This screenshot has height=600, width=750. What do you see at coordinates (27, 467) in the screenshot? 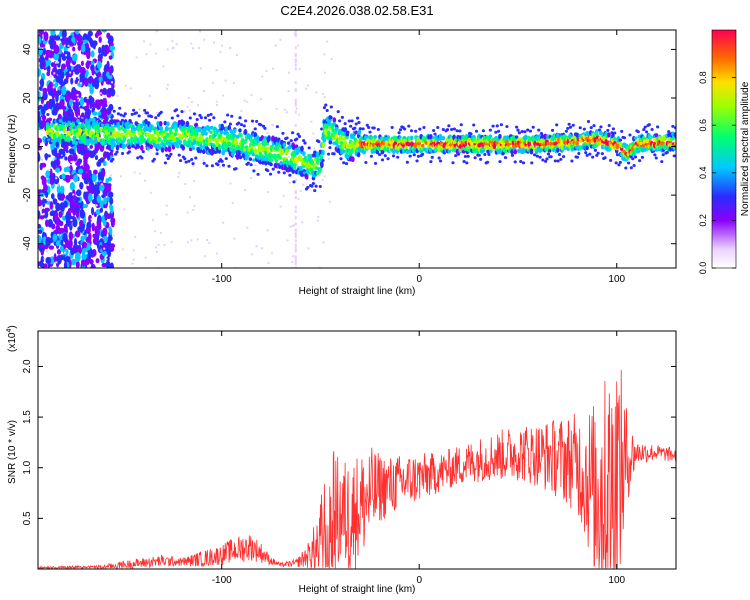
I see `snr-ytick-label: 1.0` at bounding box center [27, 467].